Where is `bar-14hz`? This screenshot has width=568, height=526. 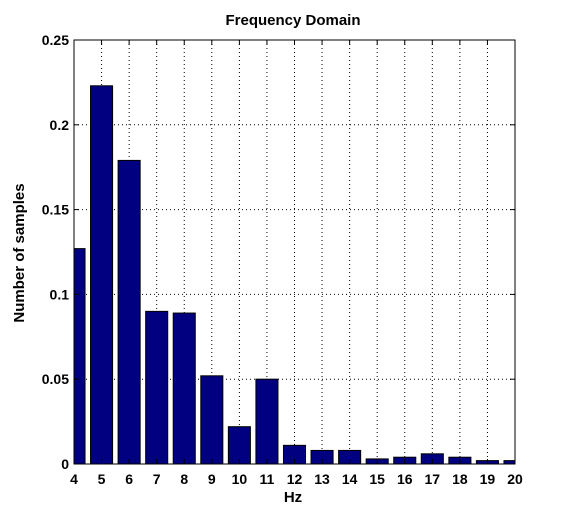
bar-14hz is located at coordinates (350, 456).